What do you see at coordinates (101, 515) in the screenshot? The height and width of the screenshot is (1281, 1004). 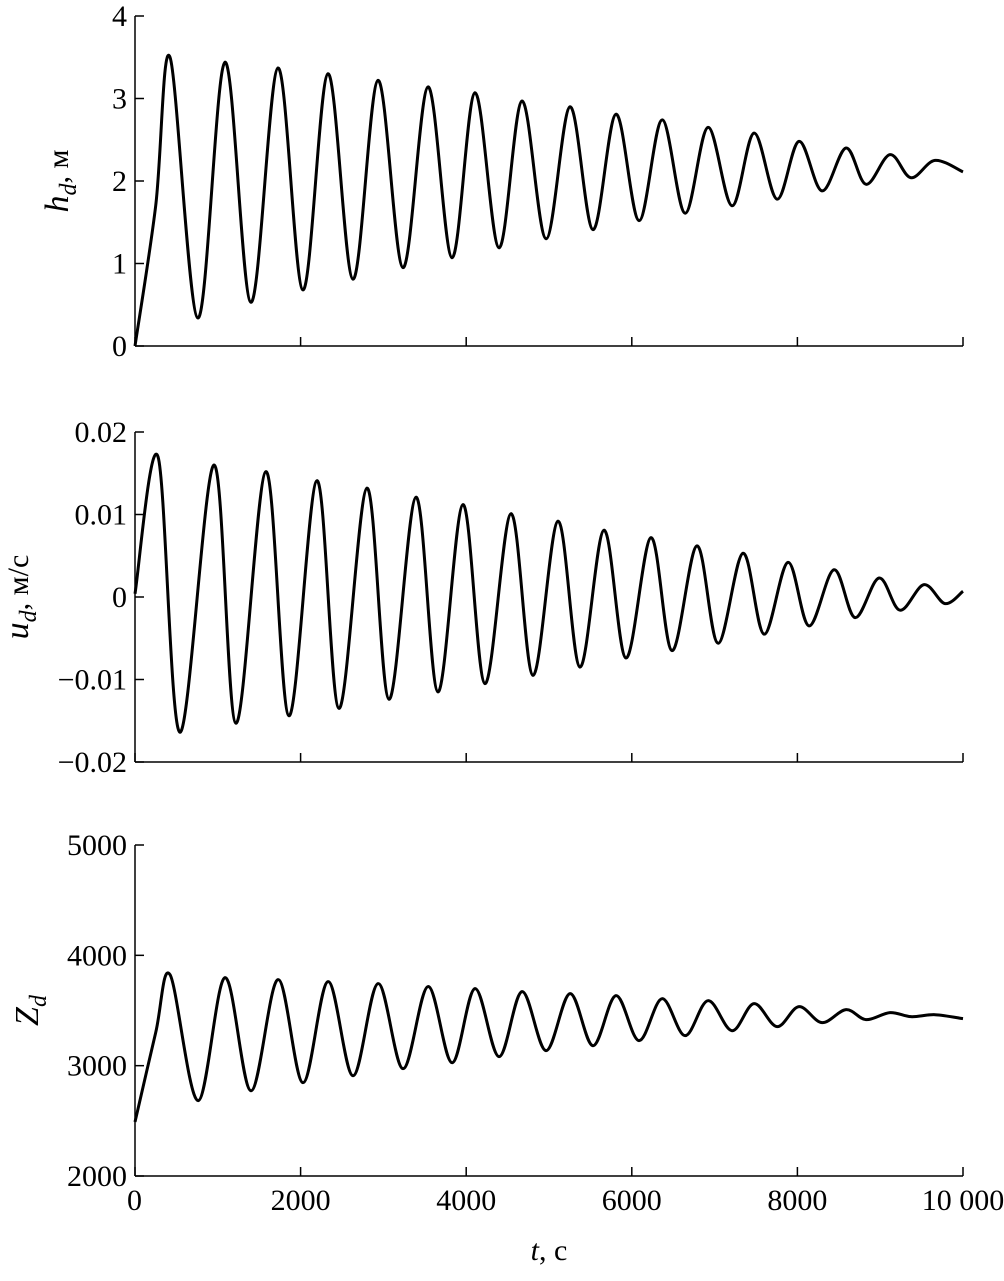 I see `y-tick-label: 0.01` at bounding box center [101, 515].